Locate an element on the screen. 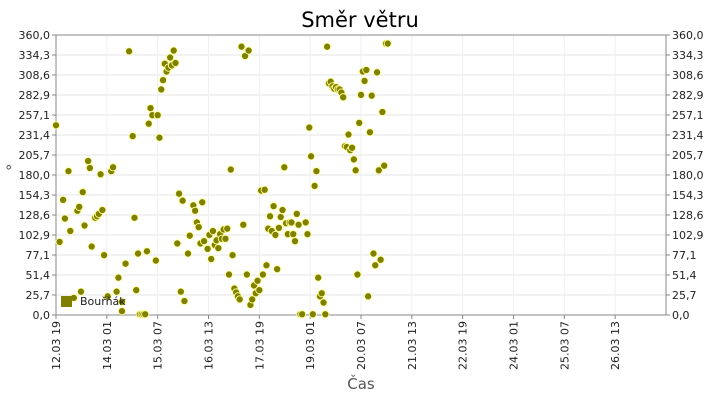 The width and height of the screenshot is (720, 400). x-tick-label: 15.03 07 is located at coordinates (158, 345).